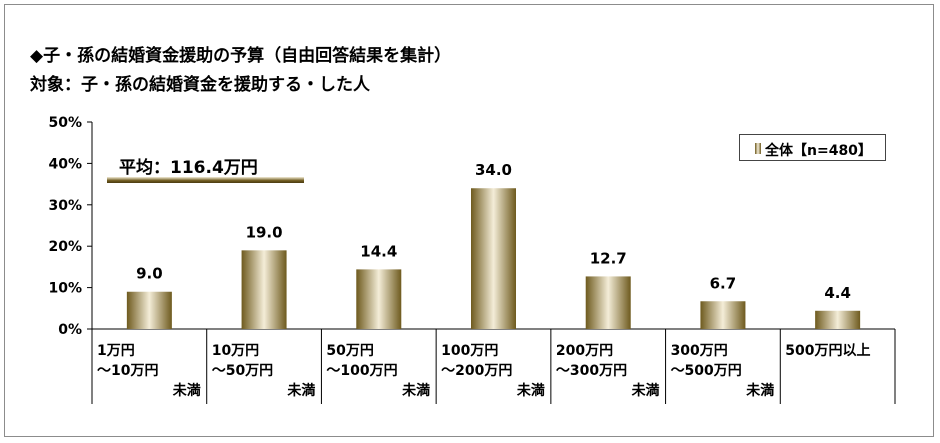  What do you see at coordinates (608, 258) in the screenshot?
I see `data-label: 12.7` at bounding box center [608, 258].